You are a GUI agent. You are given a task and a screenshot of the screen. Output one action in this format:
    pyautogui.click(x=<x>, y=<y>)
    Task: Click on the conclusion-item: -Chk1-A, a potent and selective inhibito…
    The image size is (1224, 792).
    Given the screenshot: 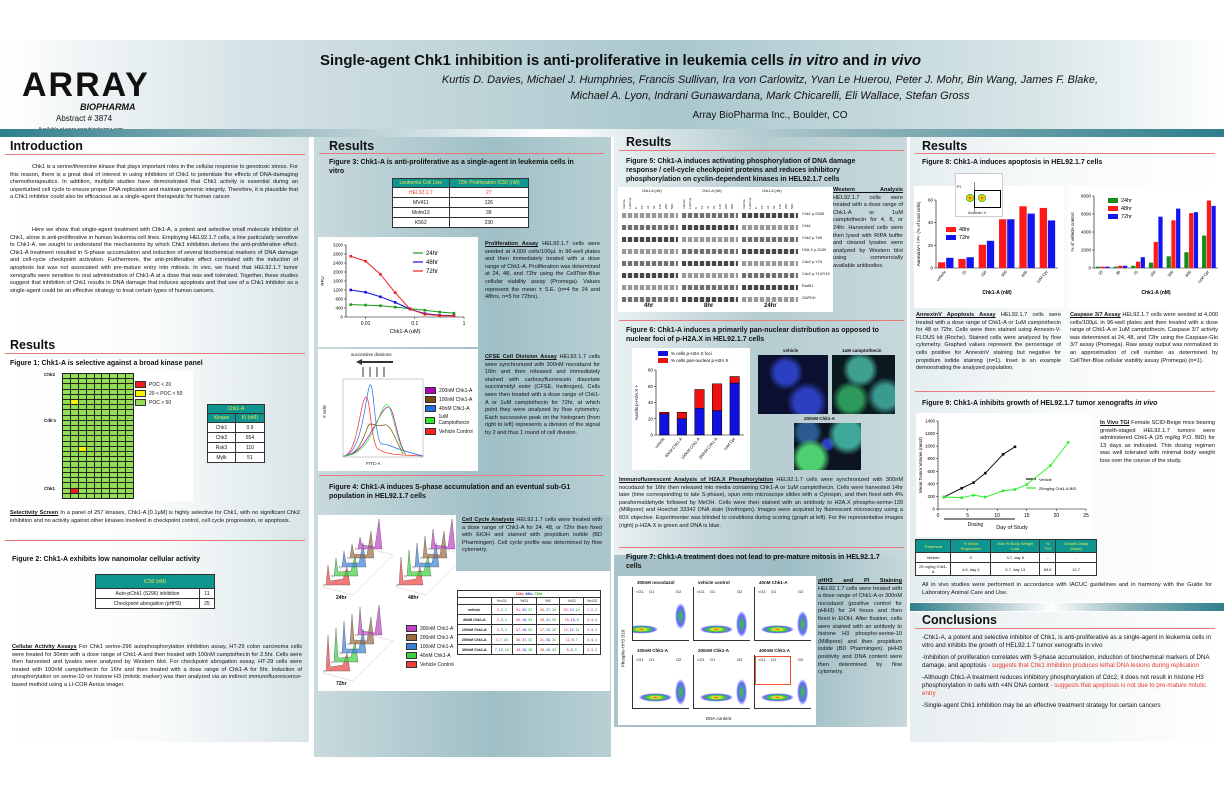 What is the action you would take?
    pyautogui.click(x=1067, y=642)
    